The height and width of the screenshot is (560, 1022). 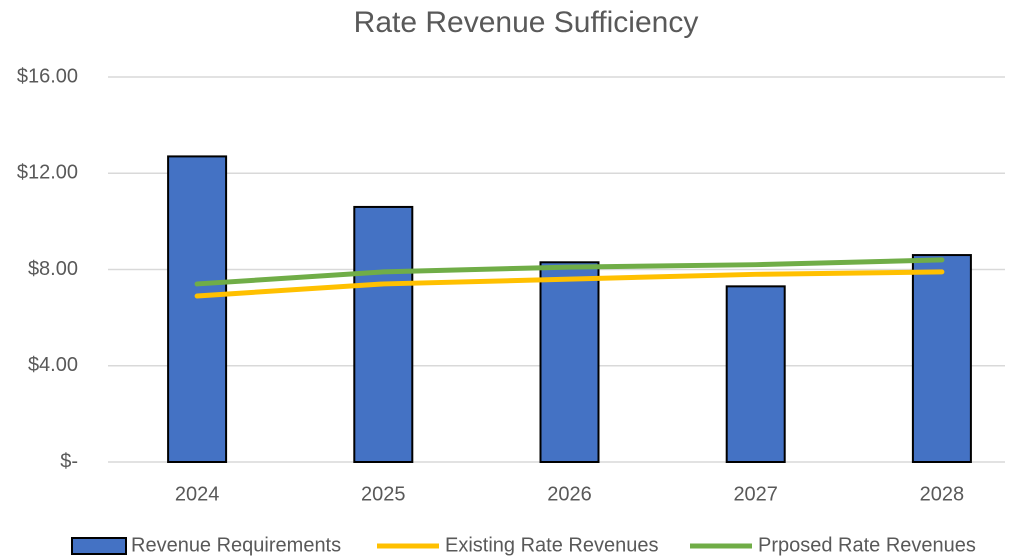 What do you see at coordinates (755, 494) in the screenshot?
I see `x-tick-label: 2027` at bounding box center [755, 494].